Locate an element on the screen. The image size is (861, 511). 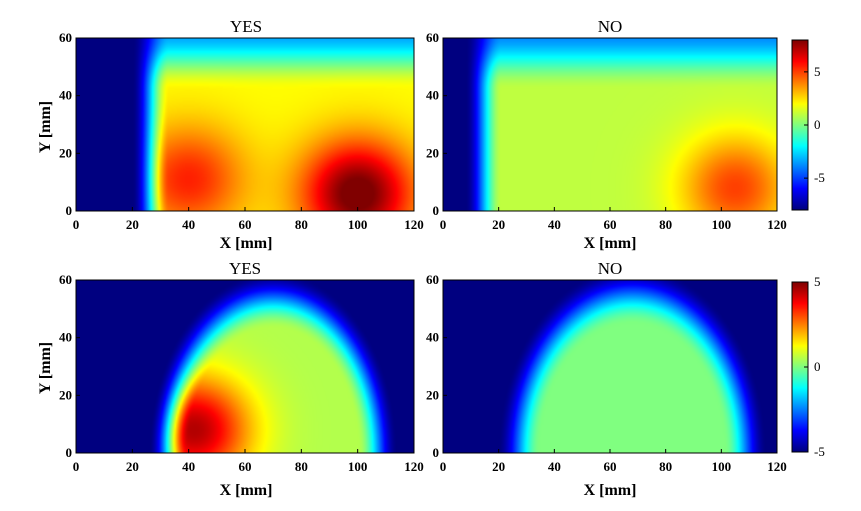
colorbar-bottom: 5 0 -5 is located at coordinates (808, 366).